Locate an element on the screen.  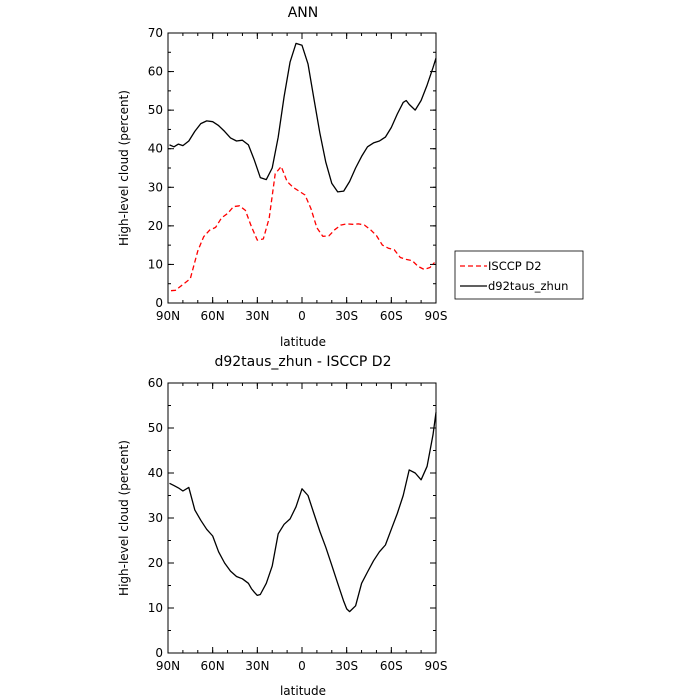
top-chart-x-axis-label: latitude is located at coordinates (303, 342).